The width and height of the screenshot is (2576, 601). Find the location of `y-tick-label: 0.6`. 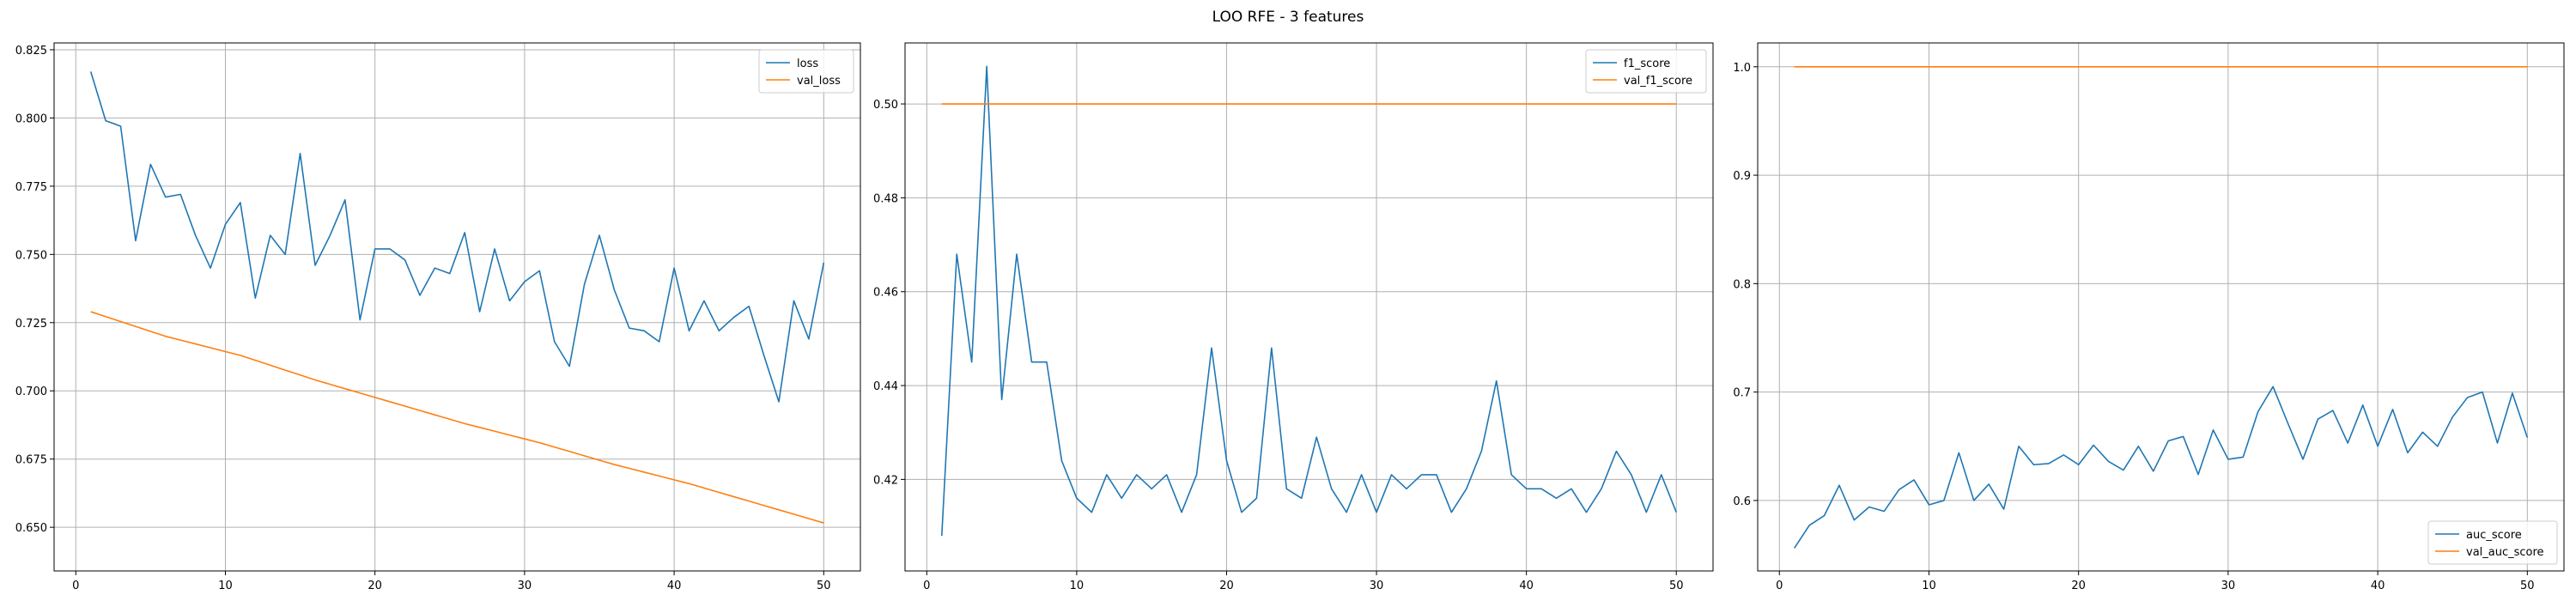

y-tick-label: 0.6 is located at coordinates (1742, 501).